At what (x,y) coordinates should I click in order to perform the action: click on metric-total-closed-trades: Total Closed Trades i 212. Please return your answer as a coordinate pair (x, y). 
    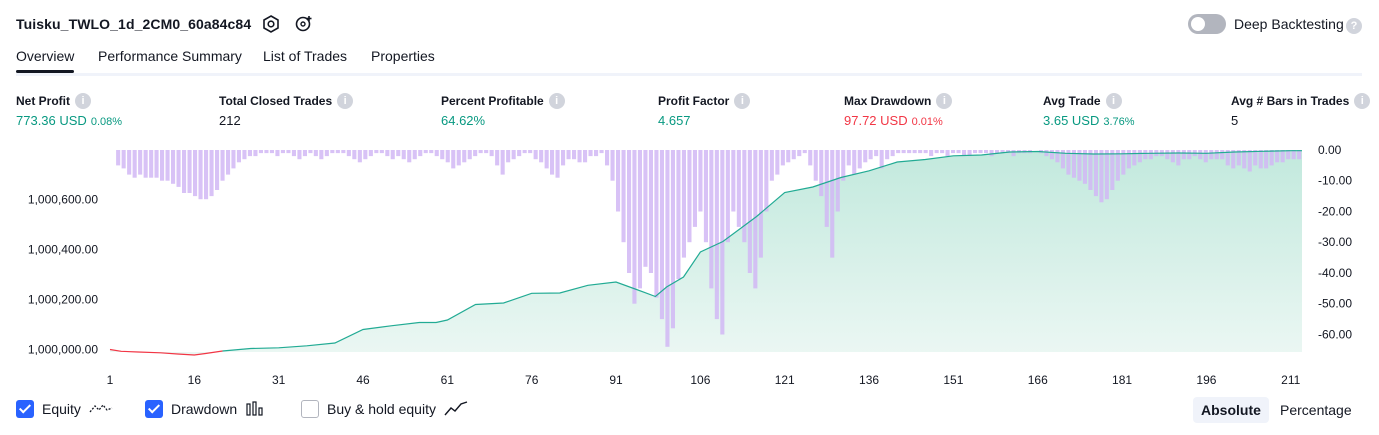
    Looking at the image, I should click on (286, 110).